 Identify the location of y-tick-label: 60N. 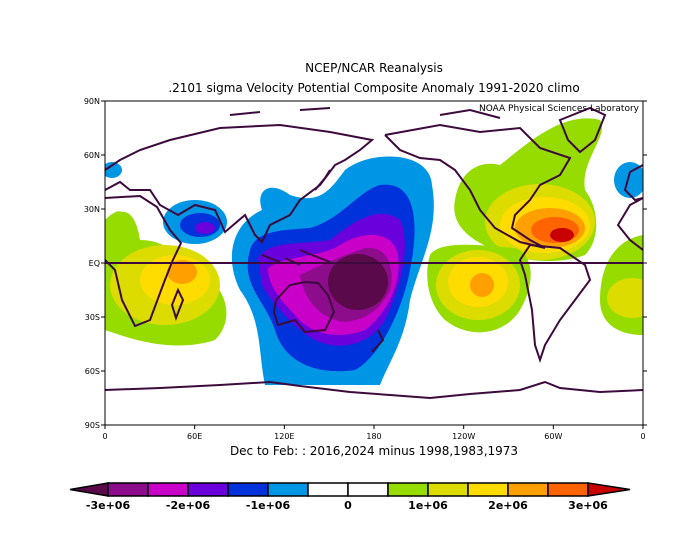
(92, 155).